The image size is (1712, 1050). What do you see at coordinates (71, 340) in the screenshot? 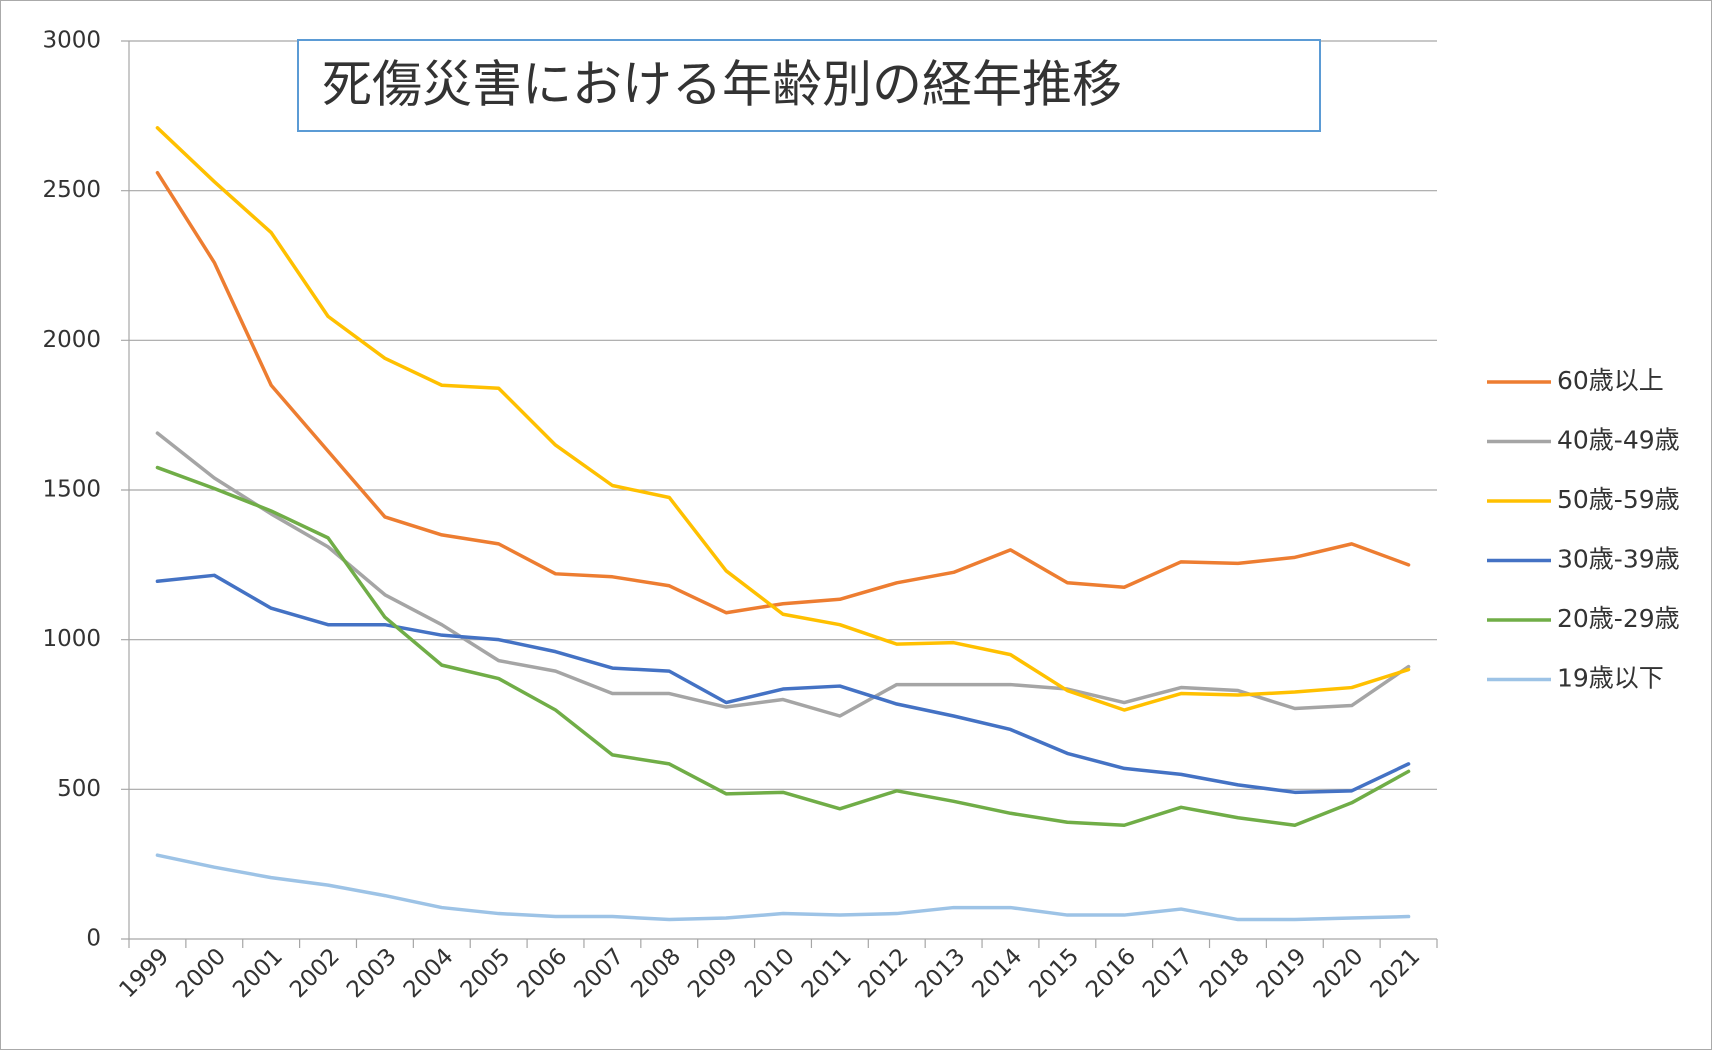
I see `y-tick-label: 2000` at bounding box center [71, 340].